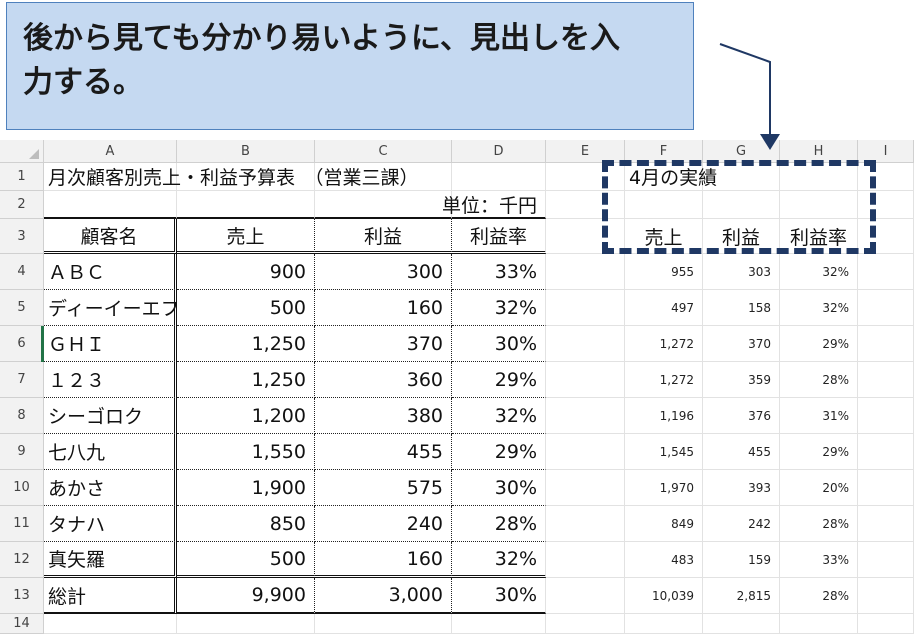 The image size is (914, 634). What do you see at coordinates (664, 151) in the screenshot?
I see `column-header-F: F` at bounding box center [664, 151].